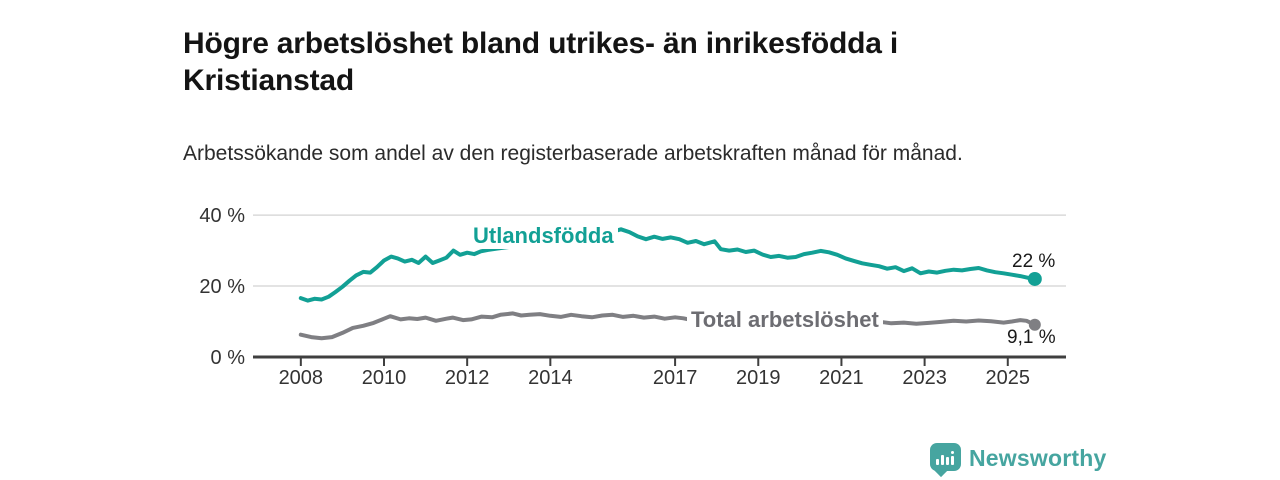  What do you see at coordinates (1031, 337) in the screenshot?
I see `end-value-label-total: 9,1 %` at bounding box center [1031, 337].